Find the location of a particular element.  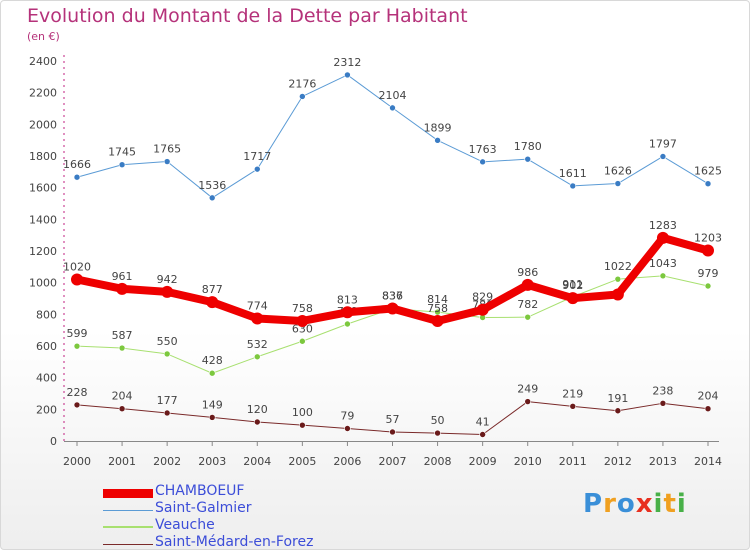

data-label-veauche: 814 is located at coordinates (437, 299).